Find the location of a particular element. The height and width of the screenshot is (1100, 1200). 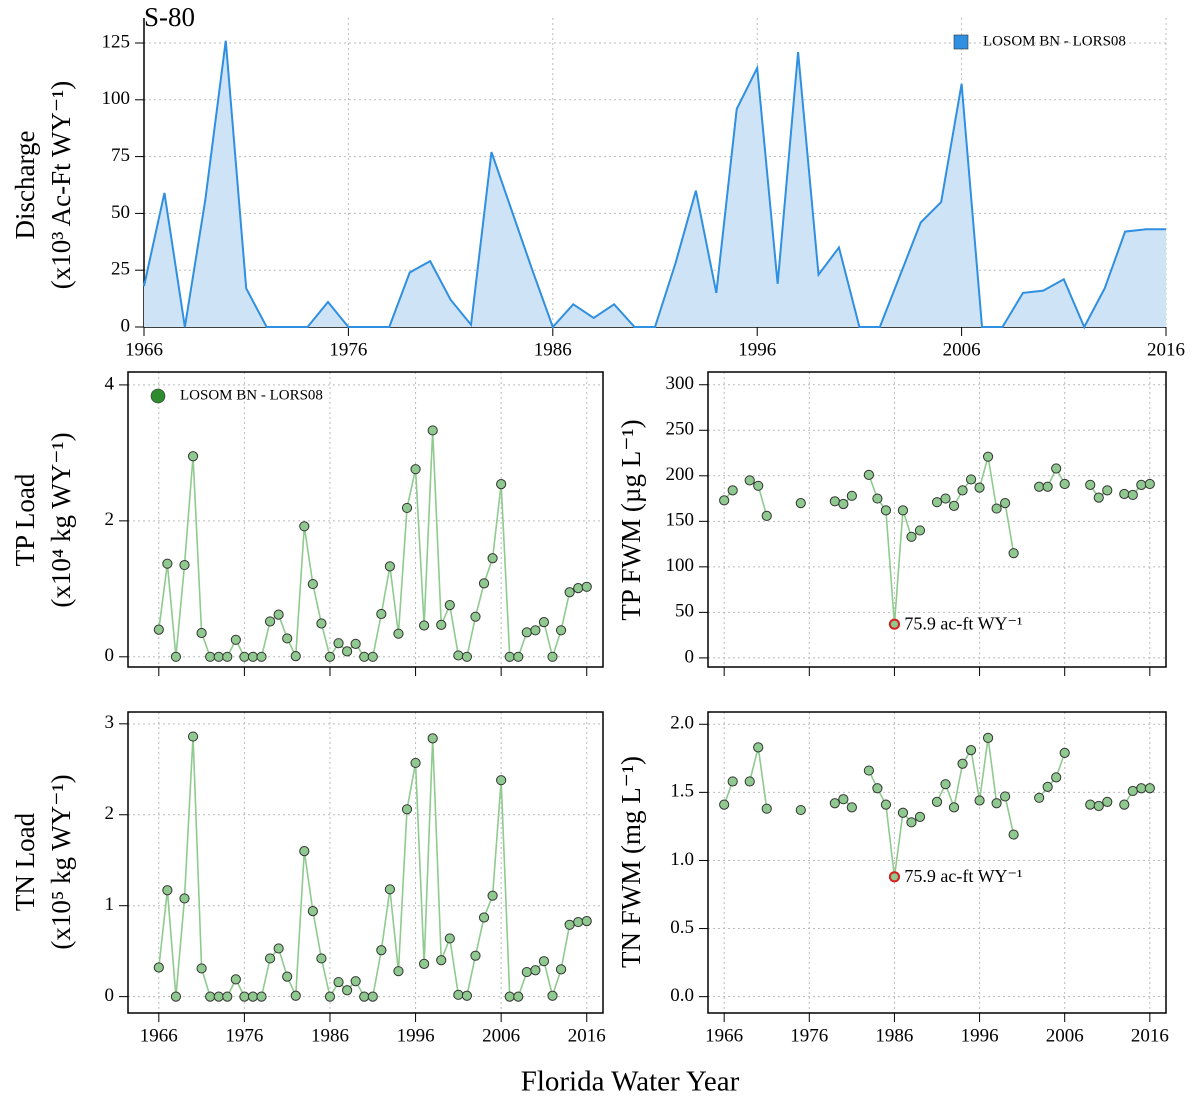

y-tick-label: 25 is located at coordinates (120, 269).